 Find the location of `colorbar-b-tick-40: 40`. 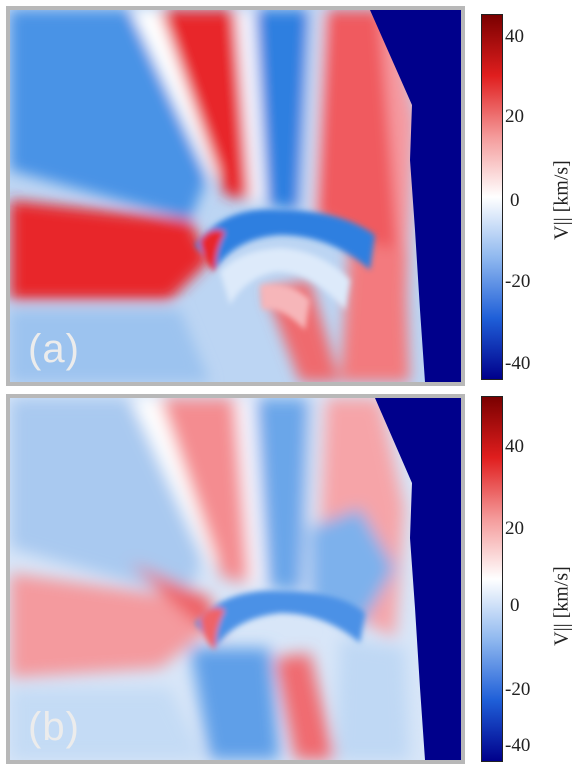

colorbar-b-tick-40: 40 is located at coordinates (514, 446).